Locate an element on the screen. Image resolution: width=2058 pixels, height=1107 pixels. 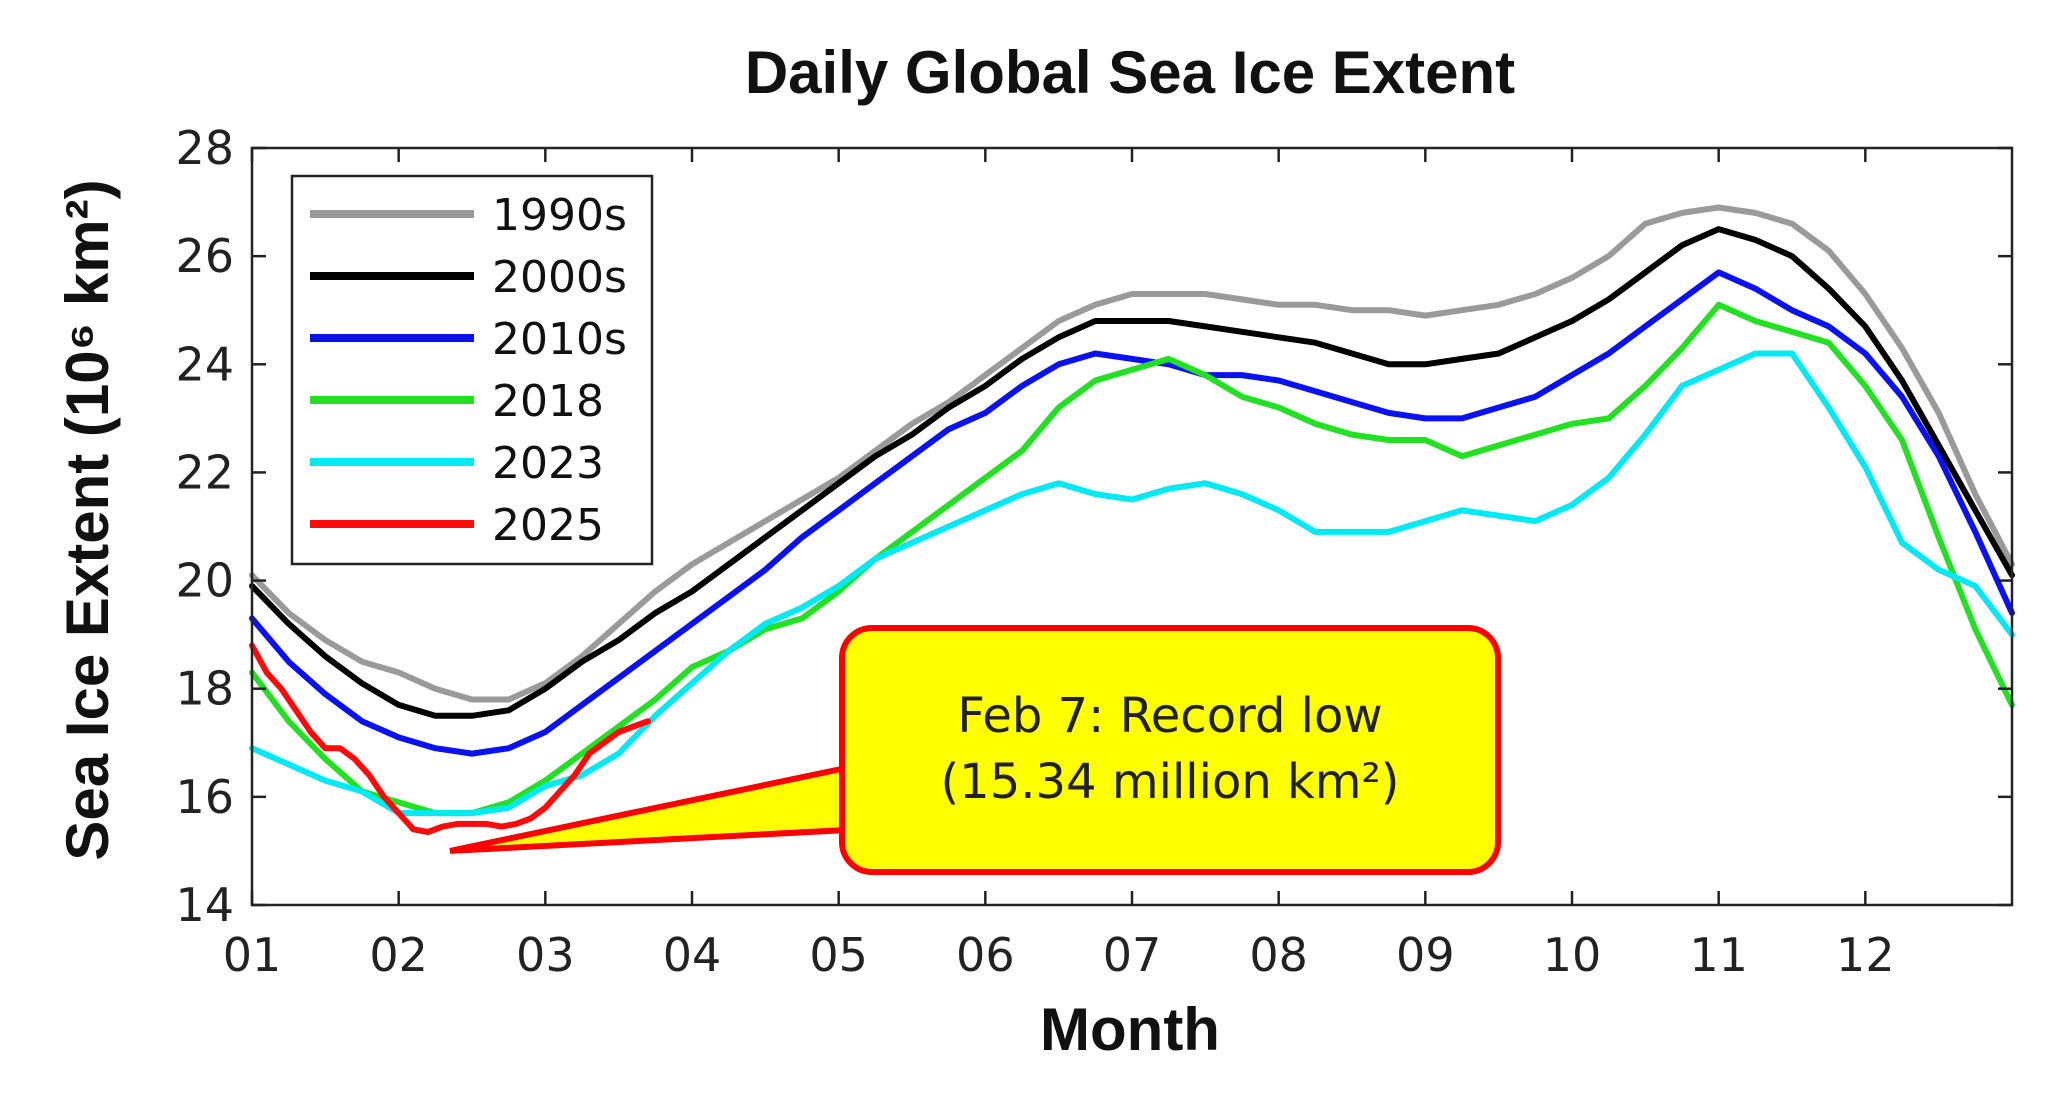
y-tick-label: 14 is located at coordinates (204, 905).